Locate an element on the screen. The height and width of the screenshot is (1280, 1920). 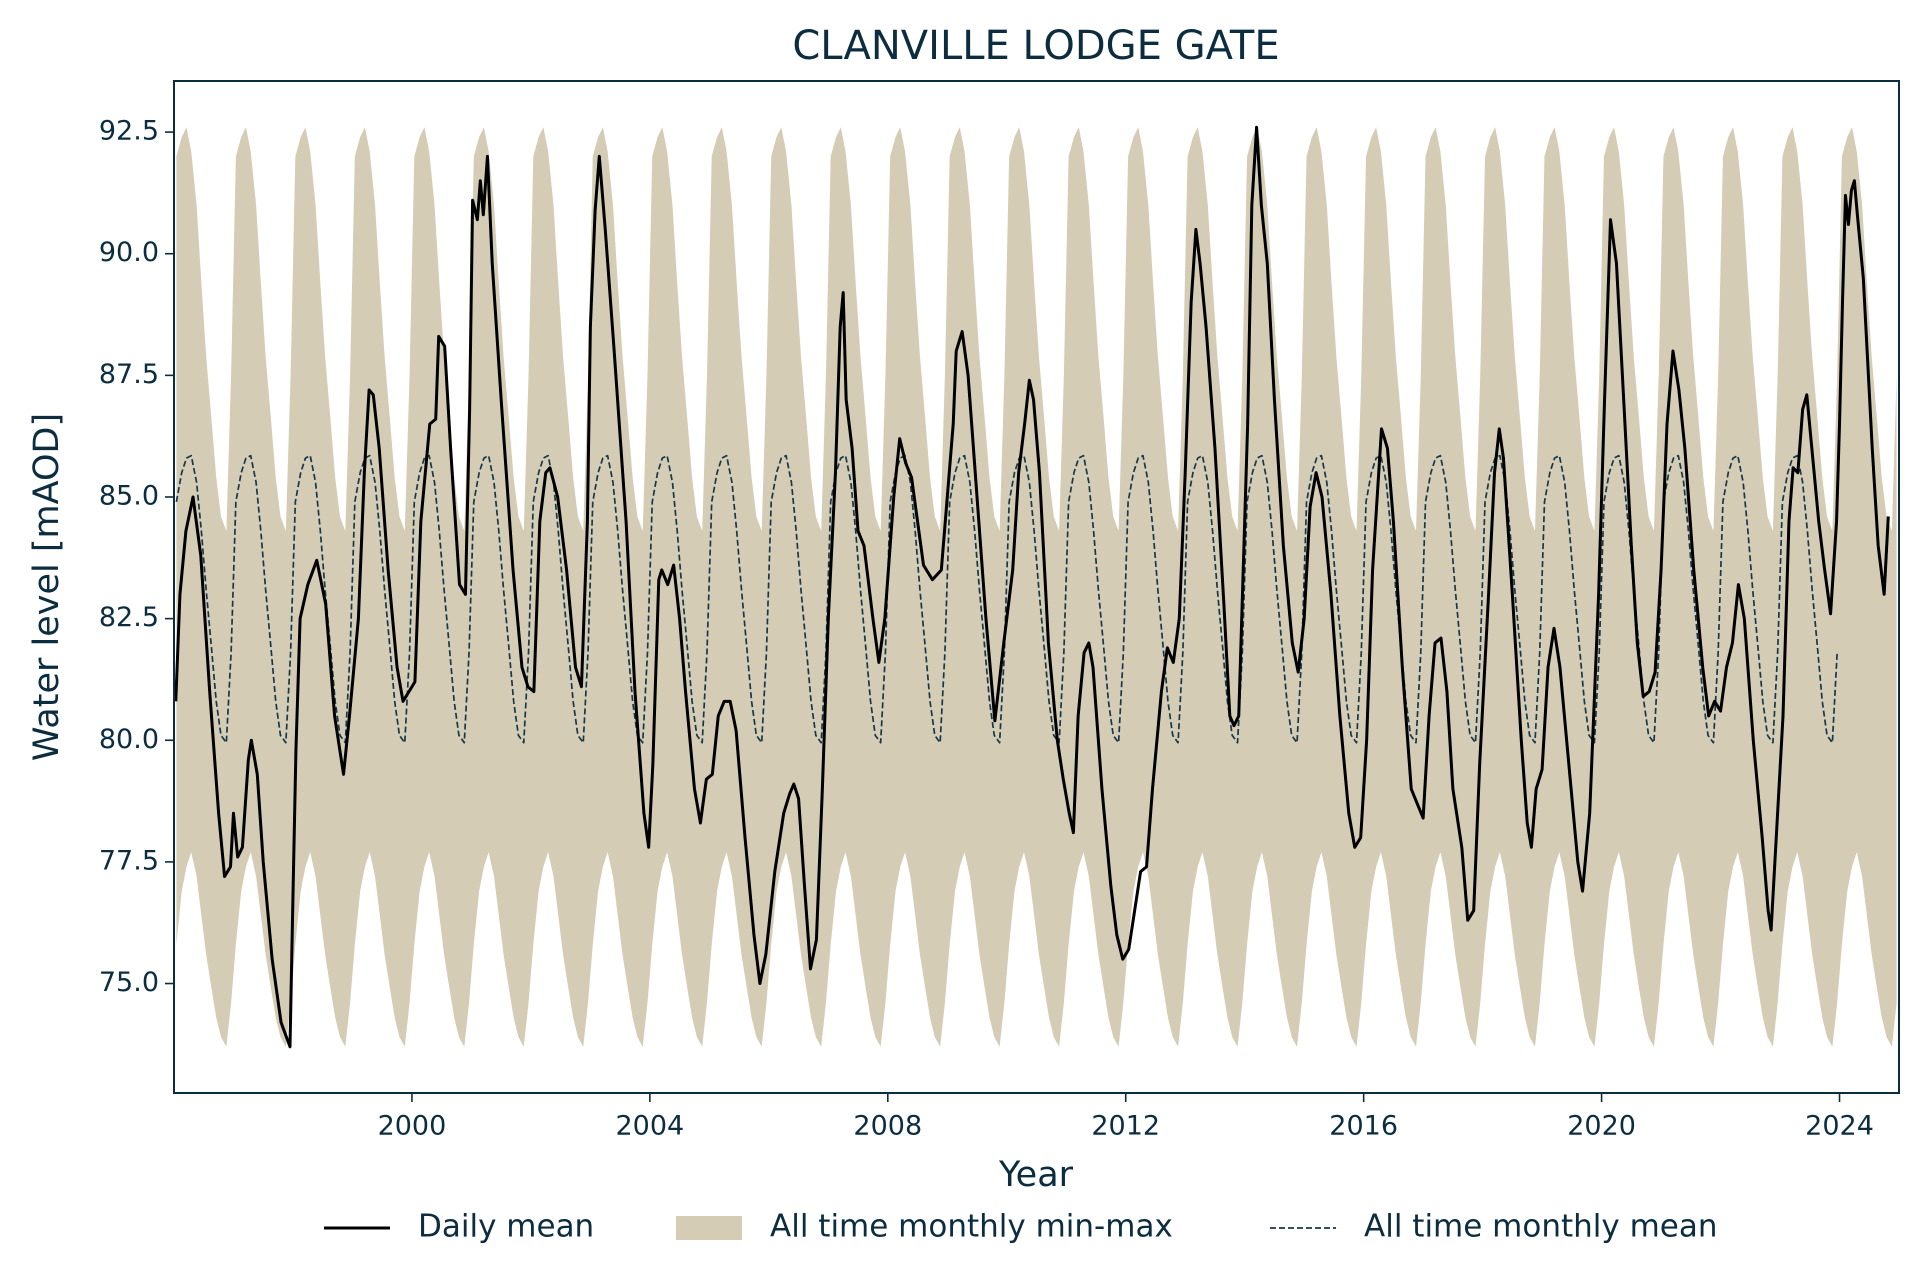
y-tick-label: 87.5 is located at coordinates (129, 374).